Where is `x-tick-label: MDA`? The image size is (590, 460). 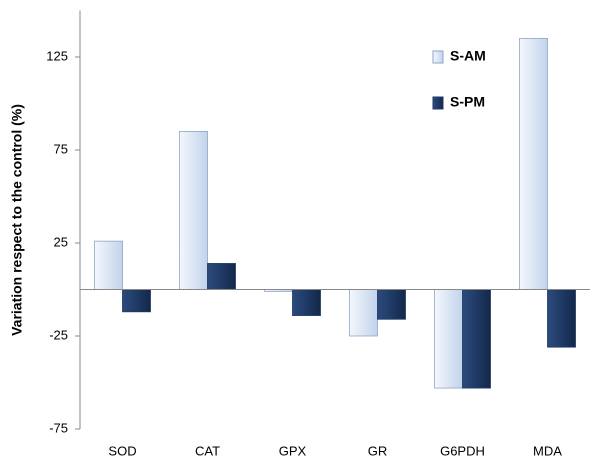 x-tick-label: MDA is located at coordinates (547, 450).